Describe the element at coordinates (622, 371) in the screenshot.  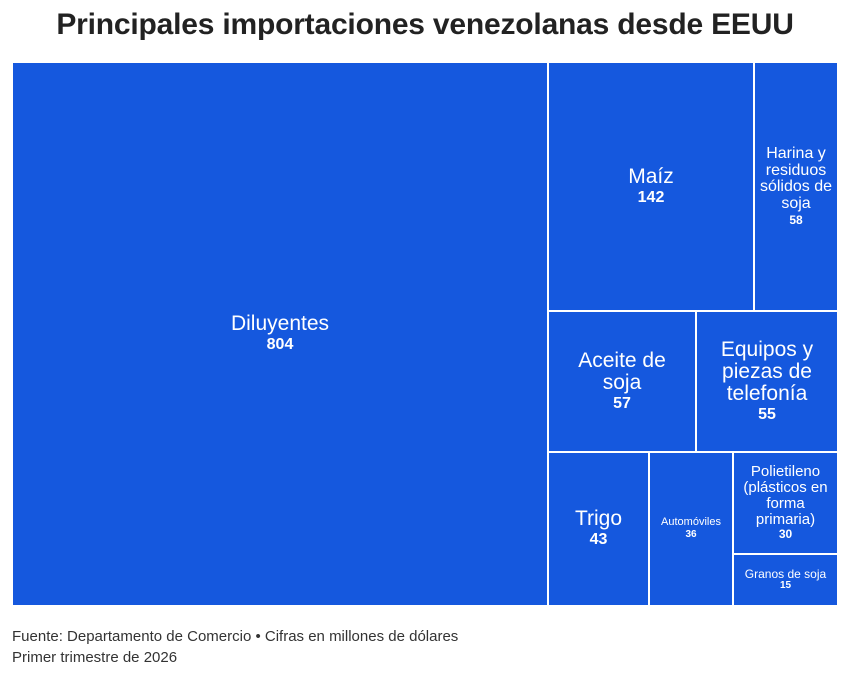
I see `treemap-label: Aceite de soja` at that location.